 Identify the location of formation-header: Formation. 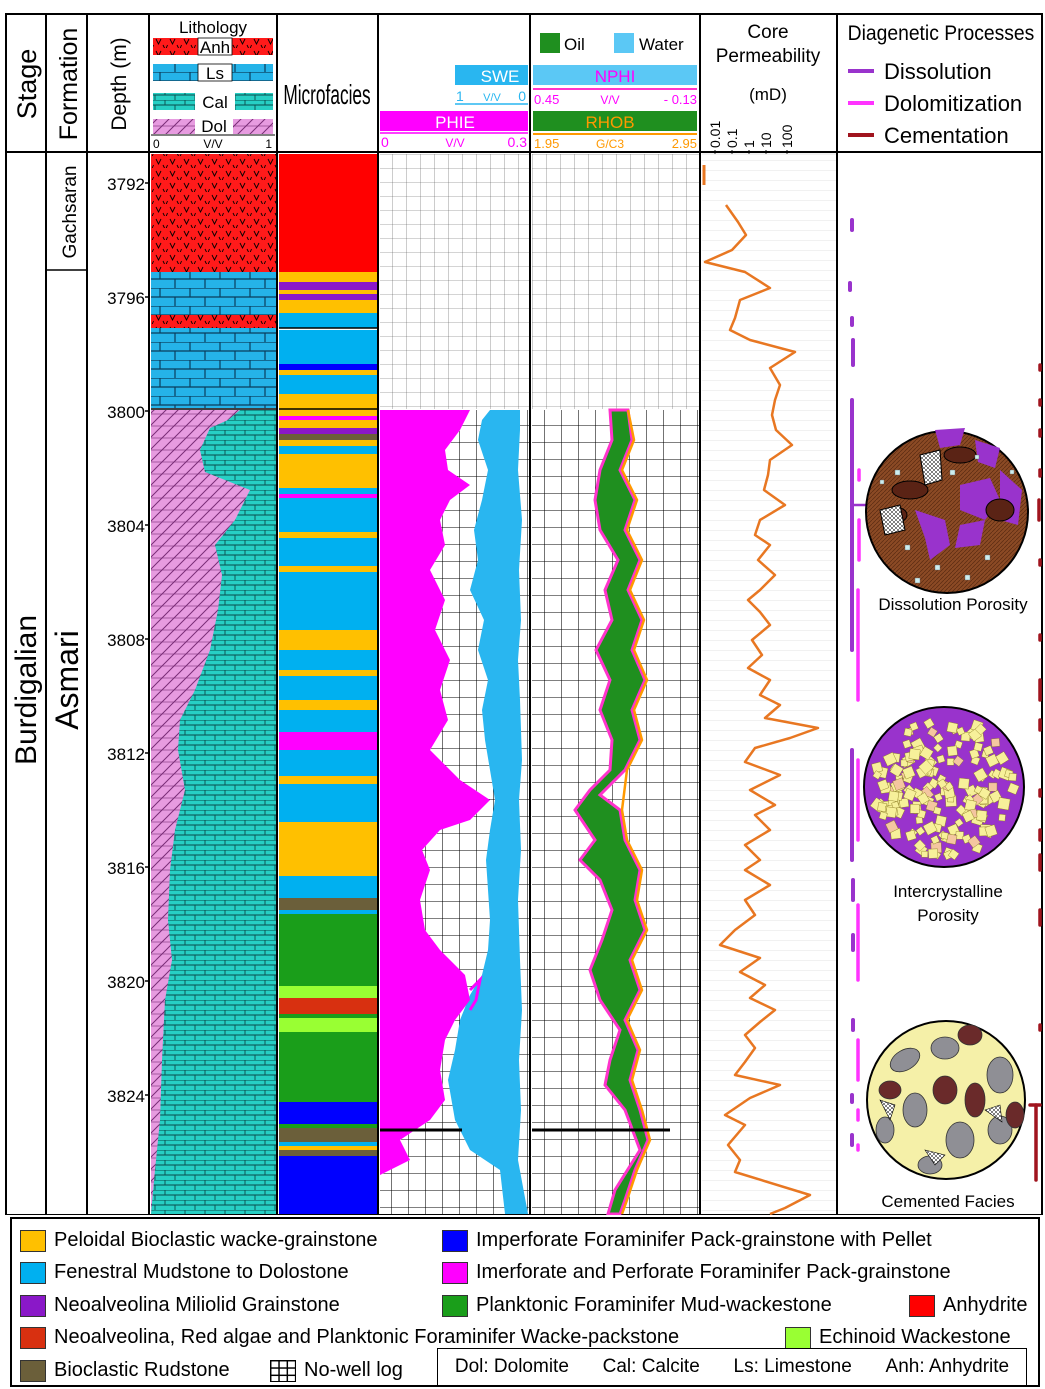
(69, 84).